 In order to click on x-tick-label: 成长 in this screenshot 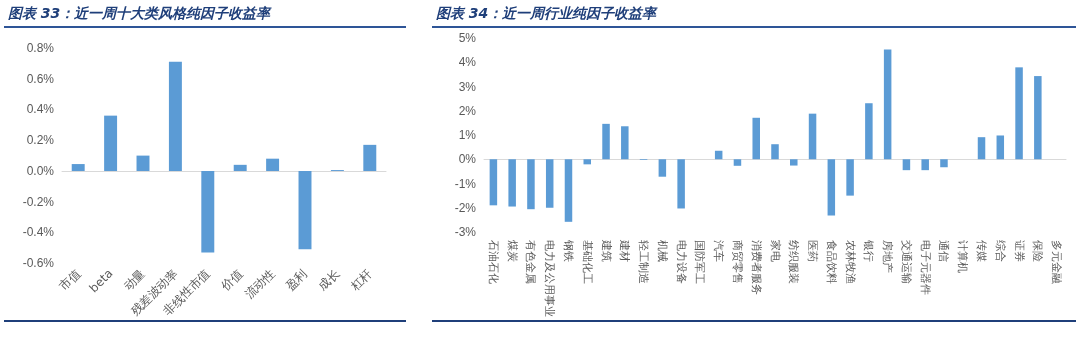, I will do `click(329, 280)`.